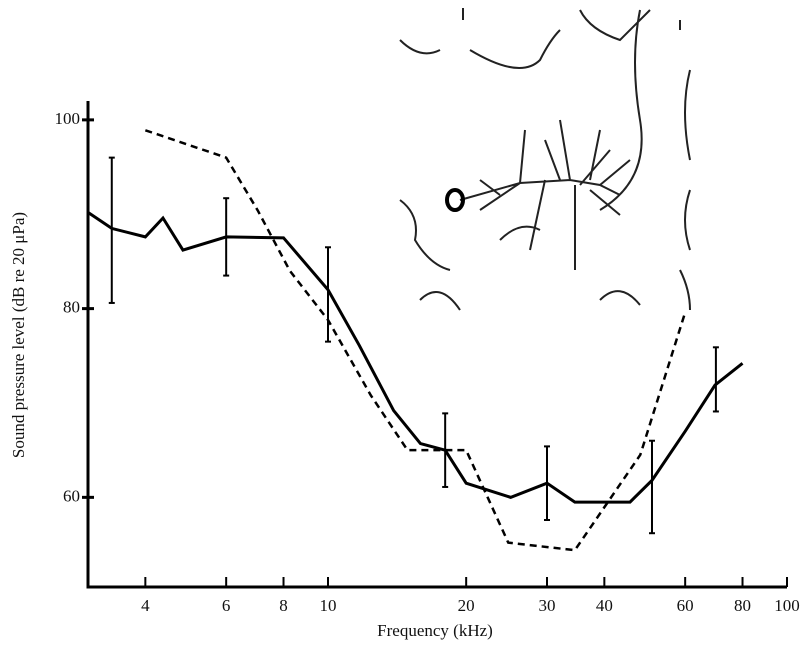 The width and height of the screenshot is (804, 652). What do you see at coordinates (71, 307) in the screenshot?
I see `y-tick-label: 80` at bounding box center [71, 307].